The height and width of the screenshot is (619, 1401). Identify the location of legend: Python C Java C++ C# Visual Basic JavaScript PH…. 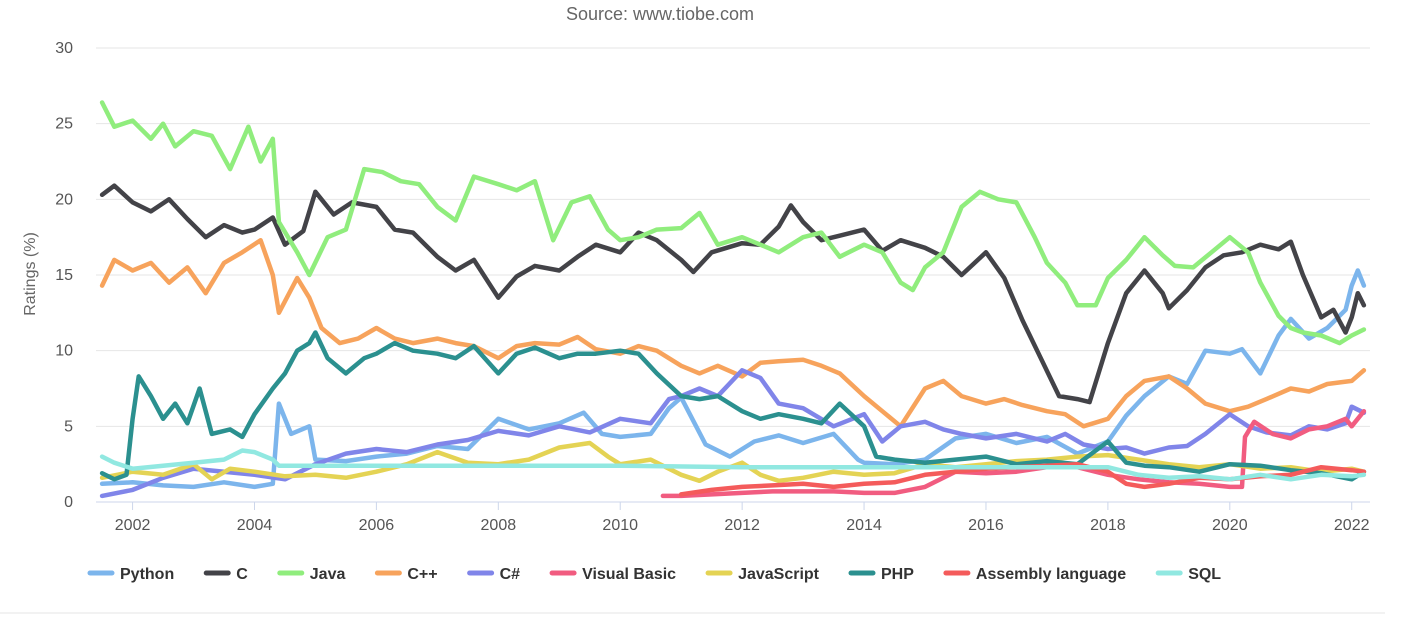
(654, 574).